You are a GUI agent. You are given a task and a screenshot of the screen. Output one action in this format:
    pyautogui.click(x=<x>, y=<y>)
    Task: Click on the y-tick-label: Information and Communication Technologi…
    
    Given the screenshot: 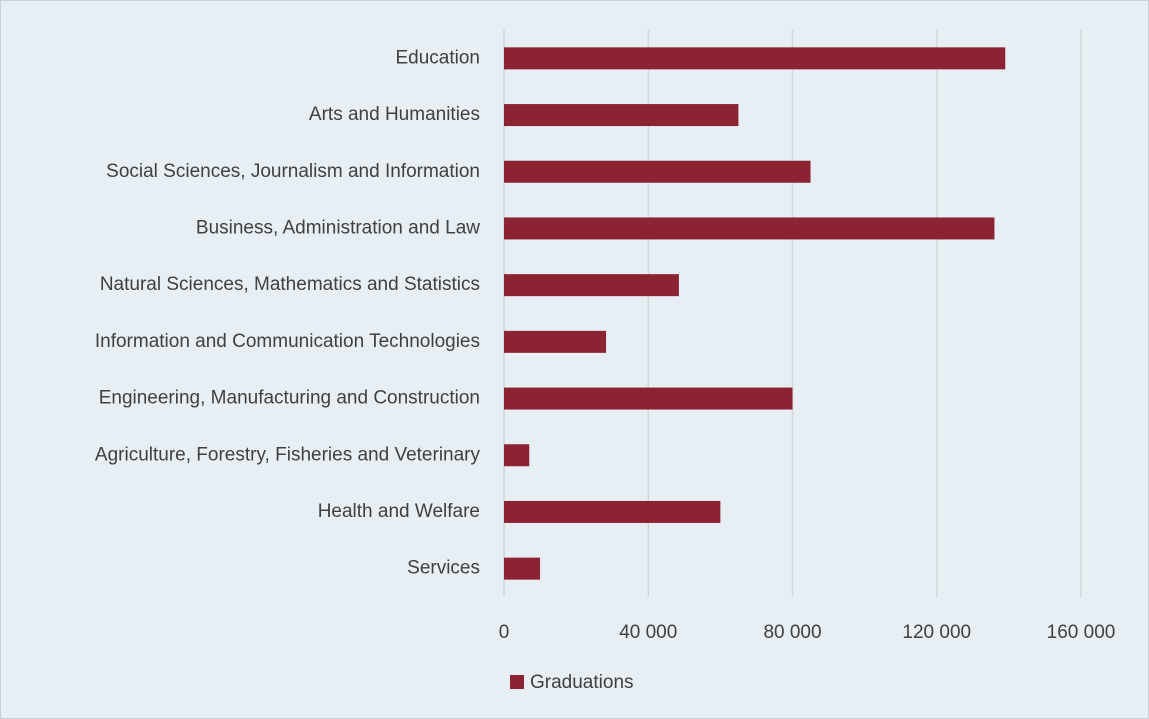 What is the action you would take?
    pyautogui.click(x=287, y=341)
    